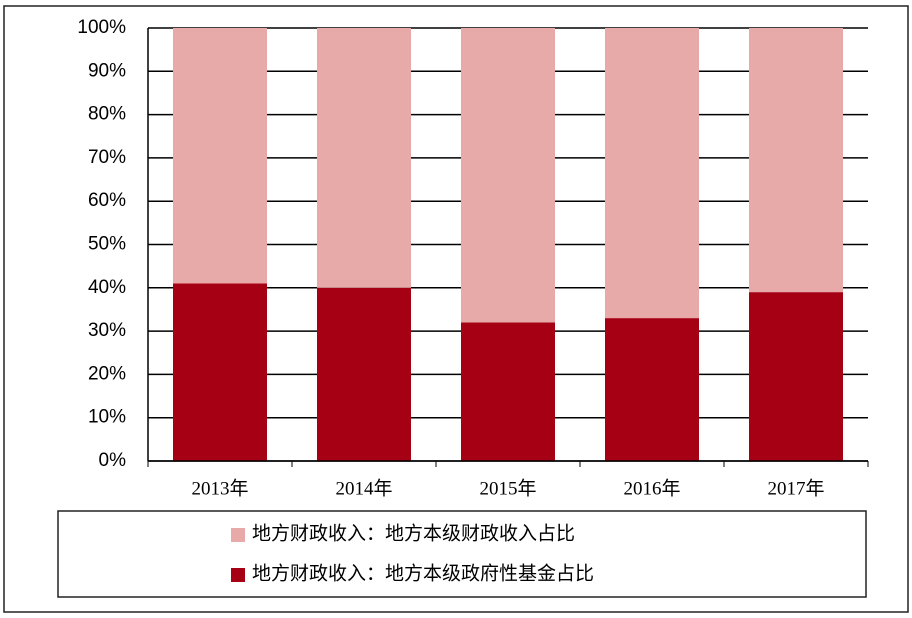 This screenshot has width=912, height=618. I want to click on y-tick-label: 40%, so click(107, 287).